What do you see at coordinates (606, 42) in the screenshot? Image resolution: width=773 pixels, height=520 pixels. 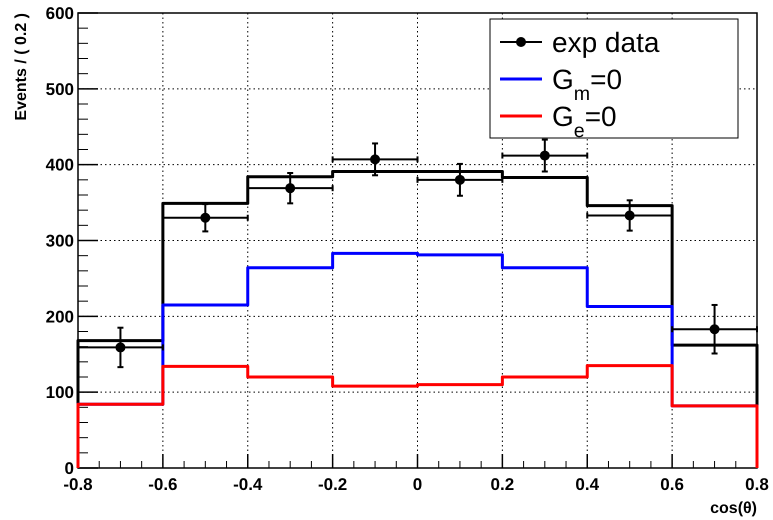 I see `legend-label: exp data` at bounding box center [606, 42].